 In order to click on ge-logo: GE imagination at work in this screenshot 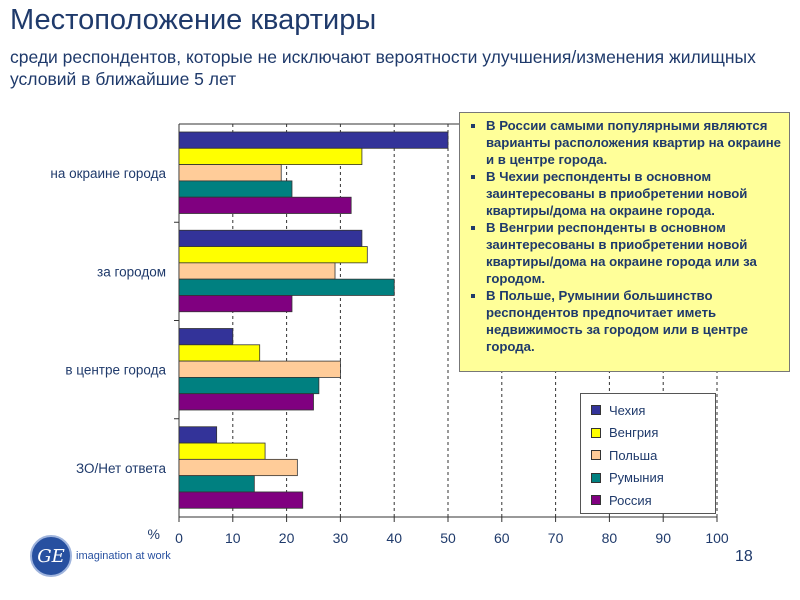, I will do `click(100, 556)`.